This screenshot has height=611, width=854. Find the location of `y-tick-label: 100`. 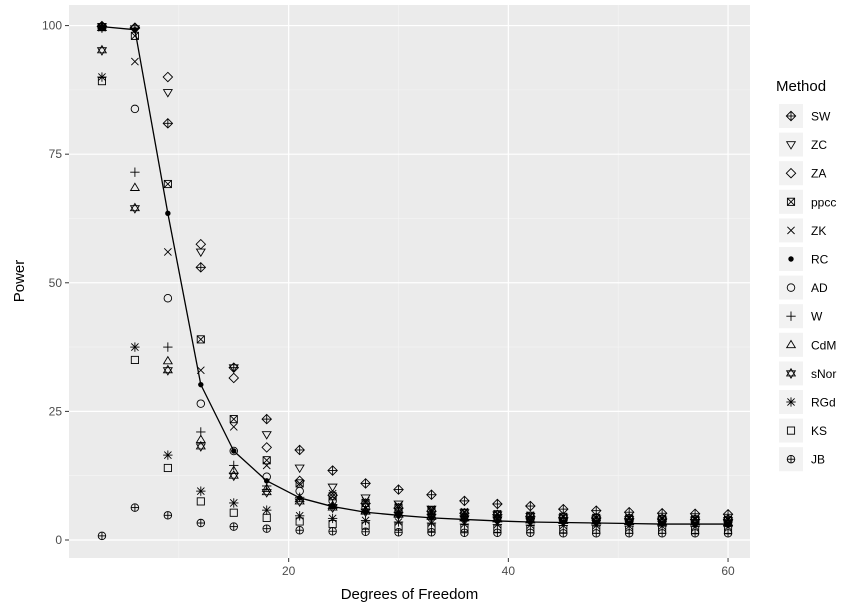

y-tick-label: 100 is located at coordinates (52, 26).